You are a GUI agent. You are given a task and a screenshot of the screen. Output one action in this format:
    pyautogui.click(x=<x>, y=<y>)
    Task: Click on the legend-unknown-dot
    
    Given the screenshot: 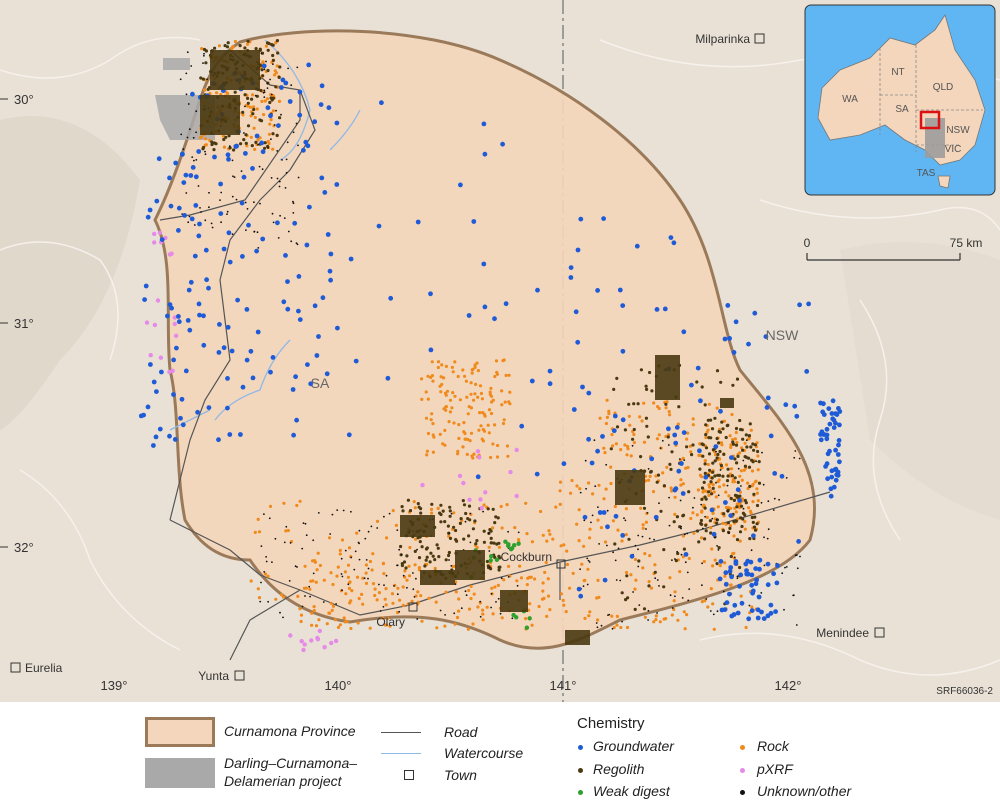 What is the action you would take?
    pyautogui.click(x=742, y=792)
    